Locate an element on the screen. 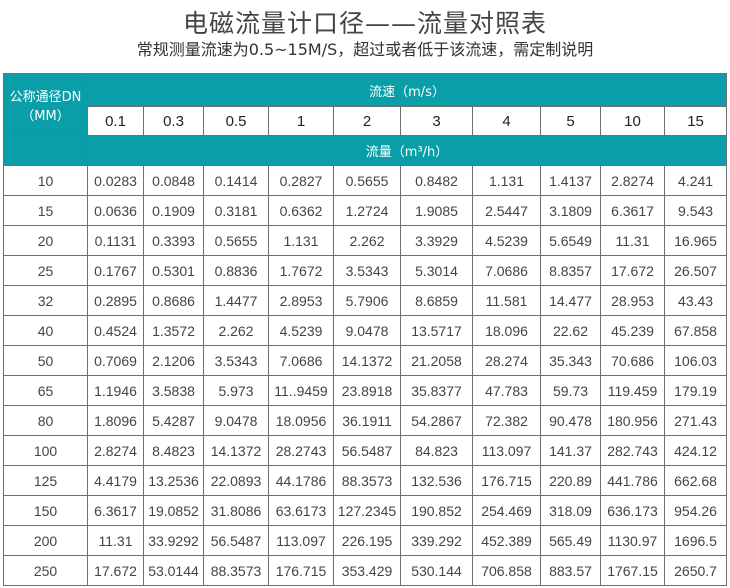 The image size is (730, 588). flow-cell: 22.62 is located at coordinates (570, 330).